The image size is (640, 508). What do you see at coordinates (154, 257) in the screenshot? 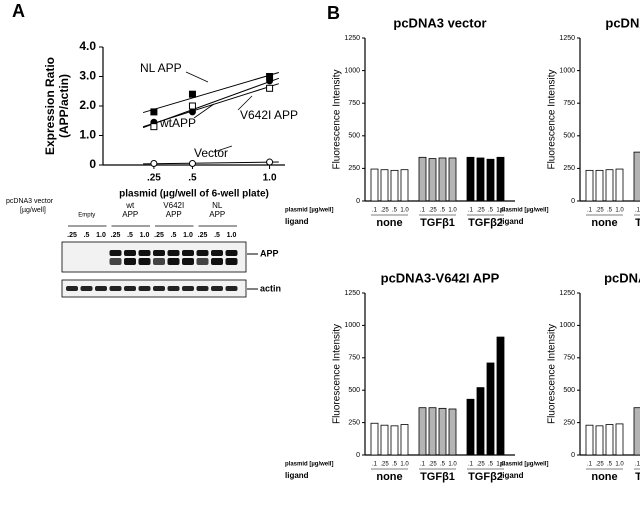
I see `blot-frame` at bounding box center [154, 257].